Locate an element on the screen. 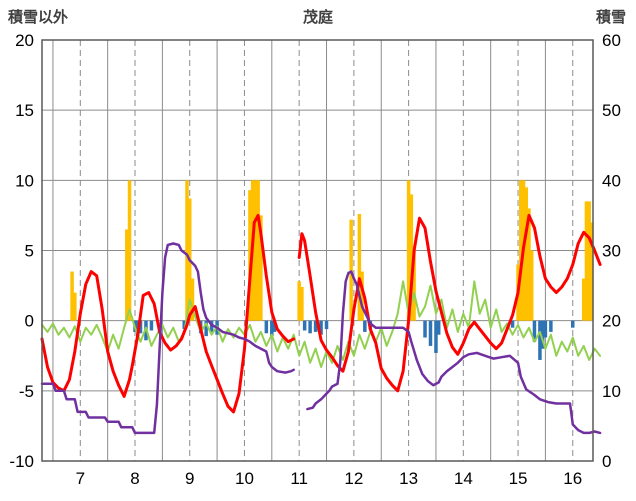 The height and width of the screenshot is (501, 636). left-axis-title: 積雪以外 is located at coordinates (38, 17).